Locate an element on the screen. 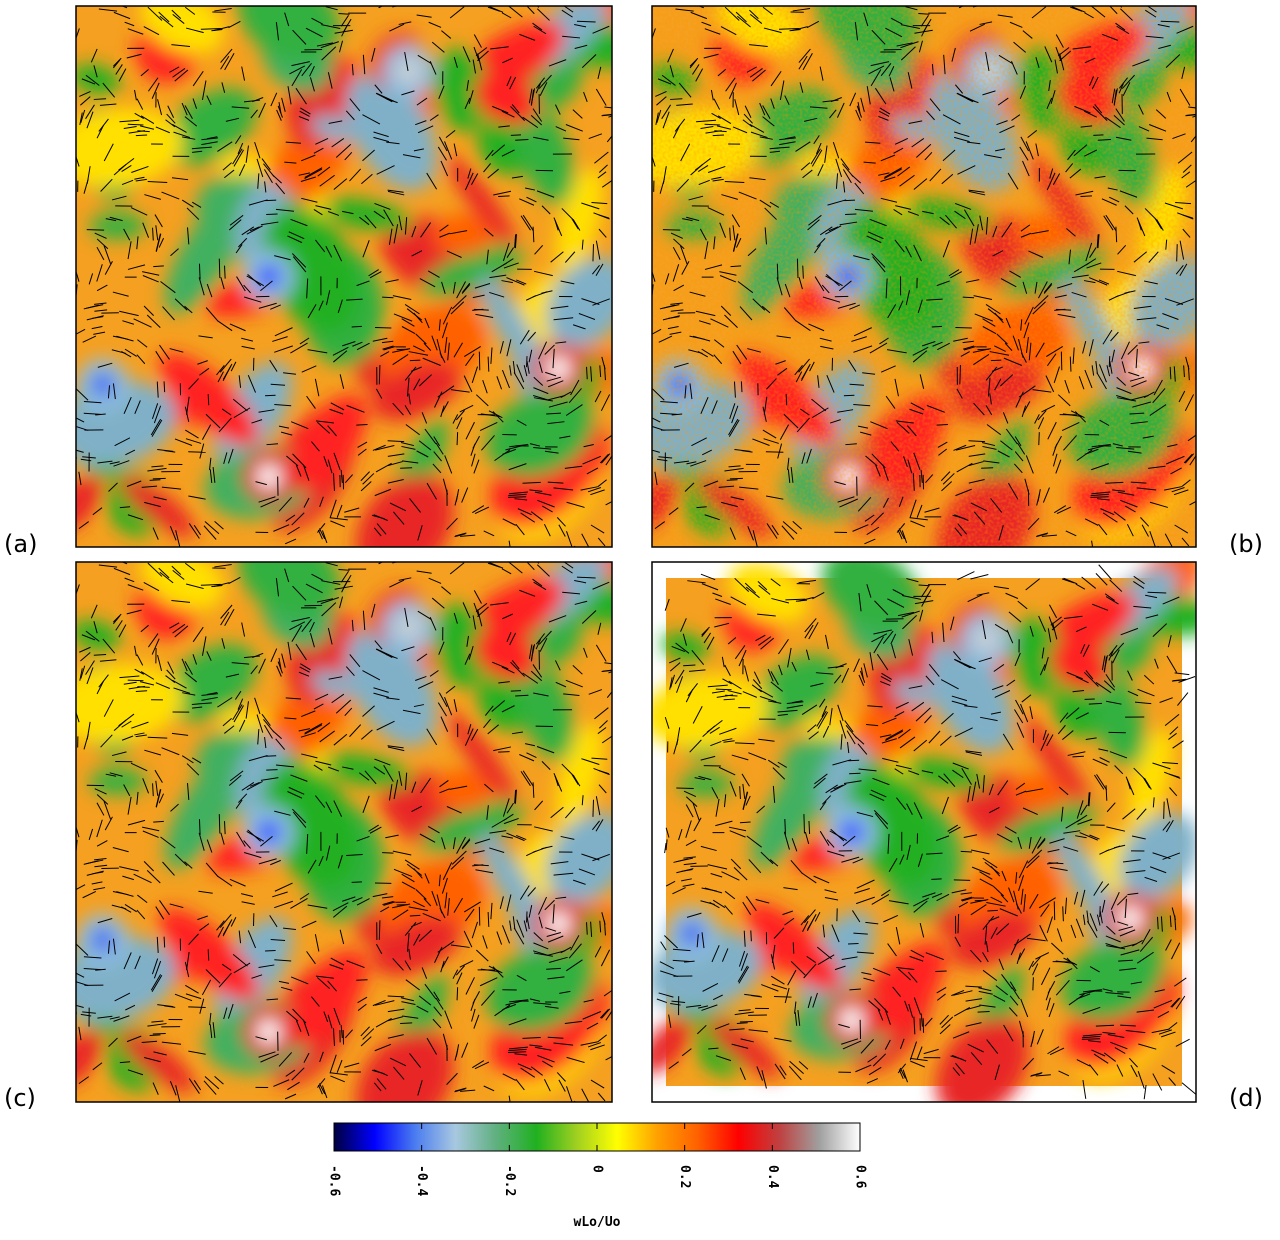 This screenshot has width=1280, height=1240. tick-label: -0.4 is located at coordinates (421, 1180).